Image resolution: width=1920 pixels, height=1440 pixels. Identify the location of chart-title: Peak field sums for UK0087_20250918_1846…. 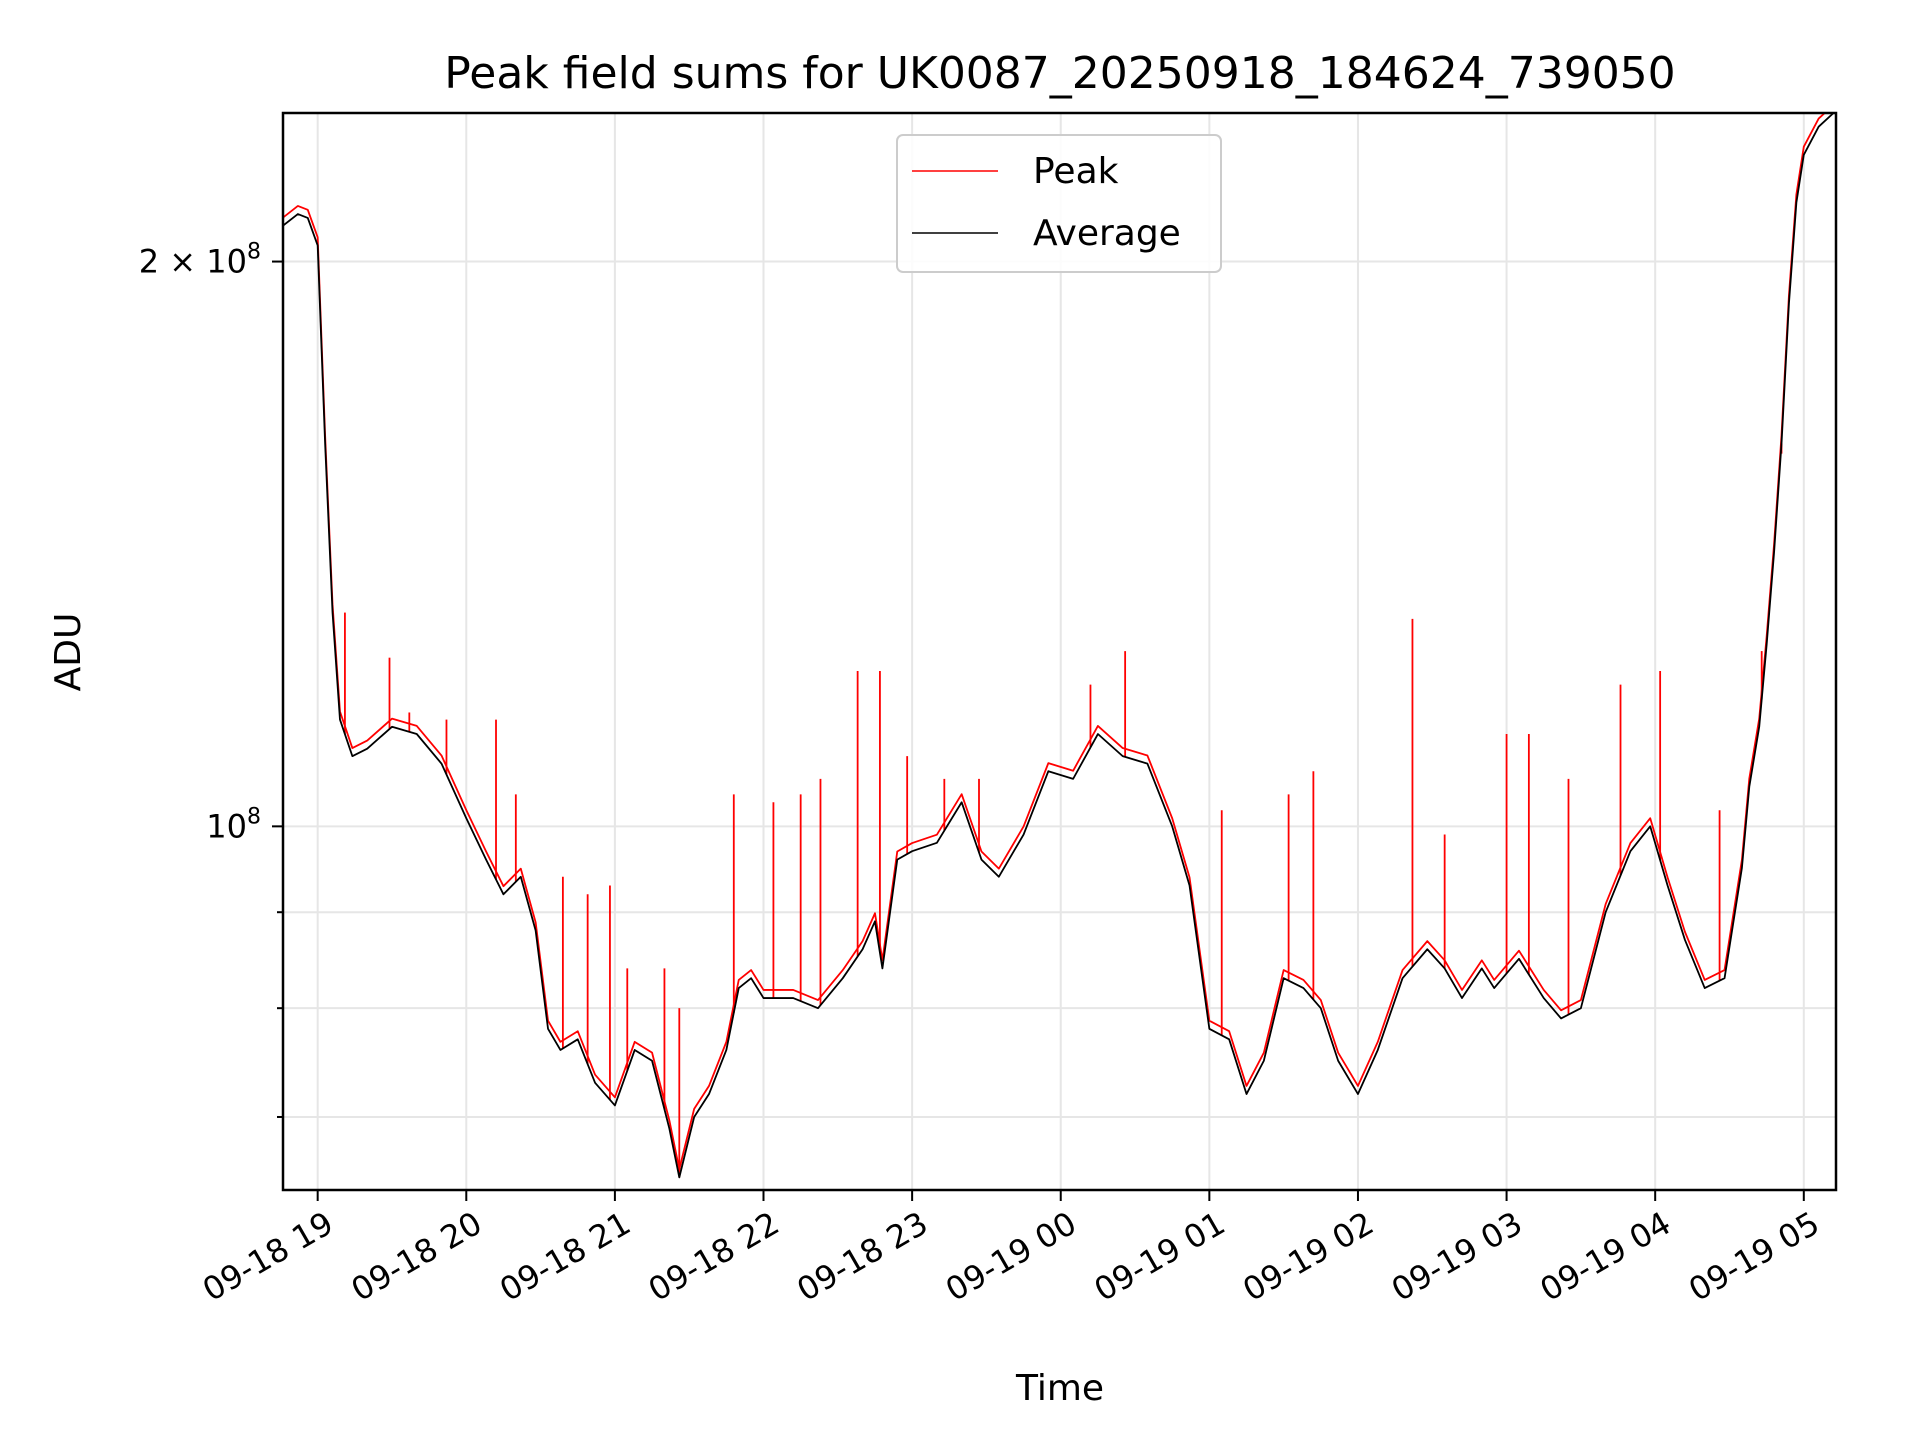
(1059, 73).